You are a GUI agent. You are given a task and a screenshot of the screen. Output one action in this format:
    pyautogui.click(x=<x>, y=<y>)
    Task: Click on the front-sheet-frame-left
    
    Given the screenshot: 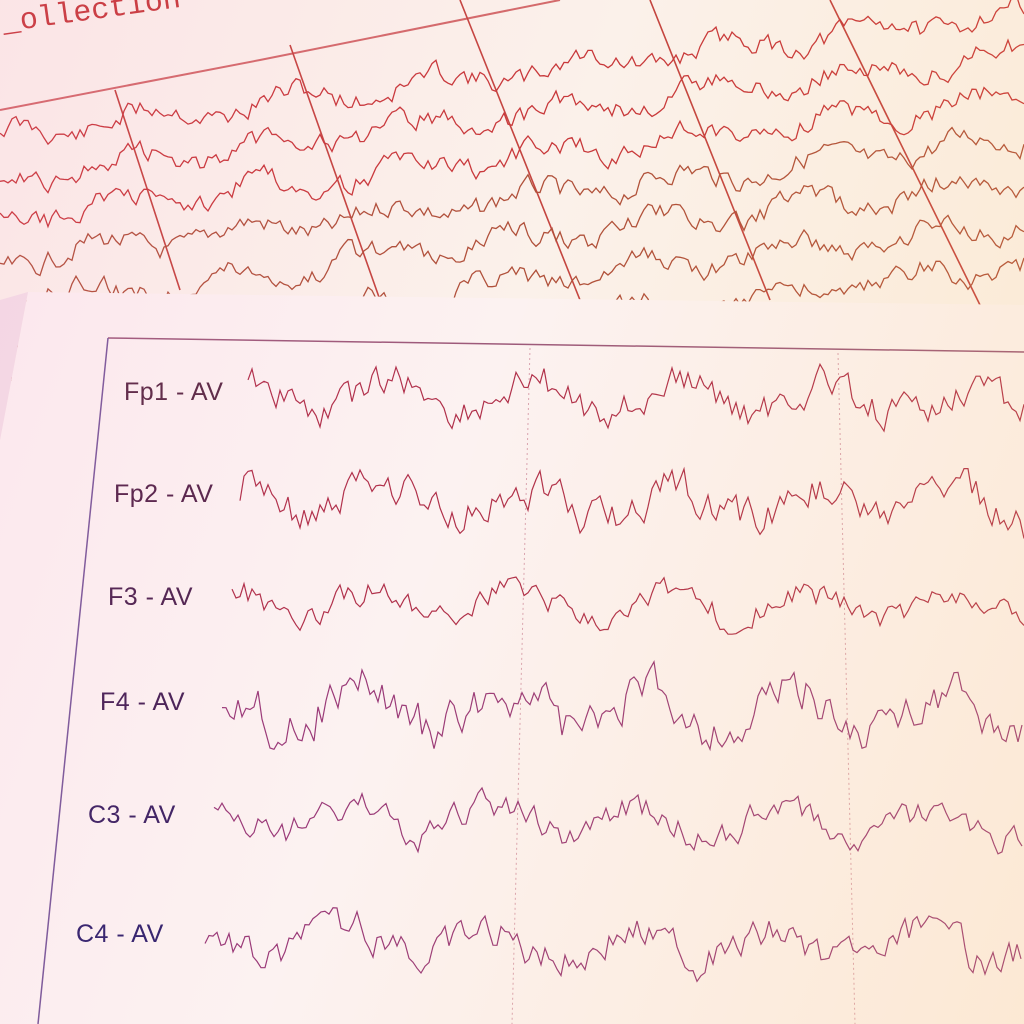 What is the action you would take?
    pyautogui.click(x=73, y=680)
    